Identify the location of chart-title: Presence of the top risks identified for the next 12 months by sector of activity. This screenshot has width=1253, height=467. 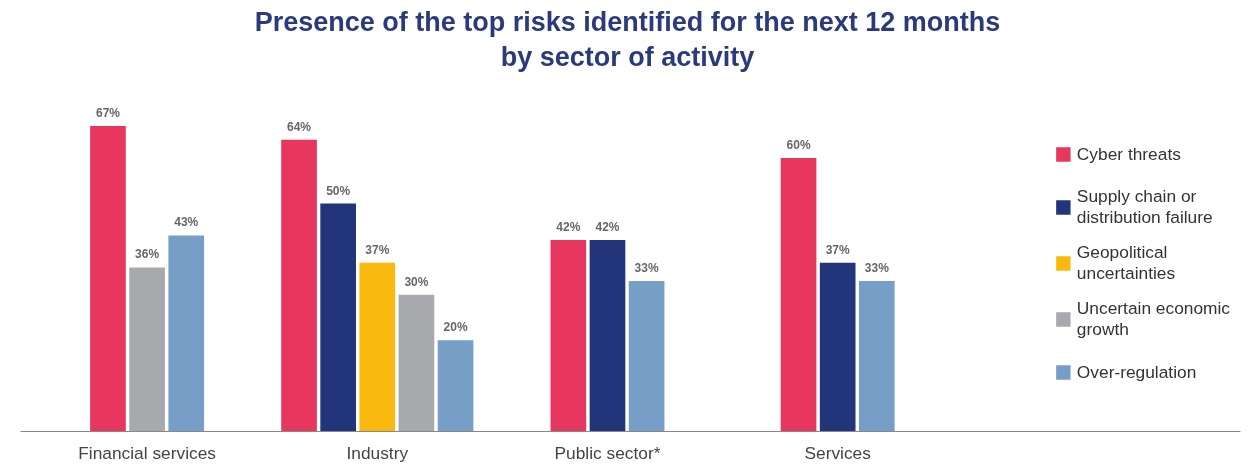
(627, 40).